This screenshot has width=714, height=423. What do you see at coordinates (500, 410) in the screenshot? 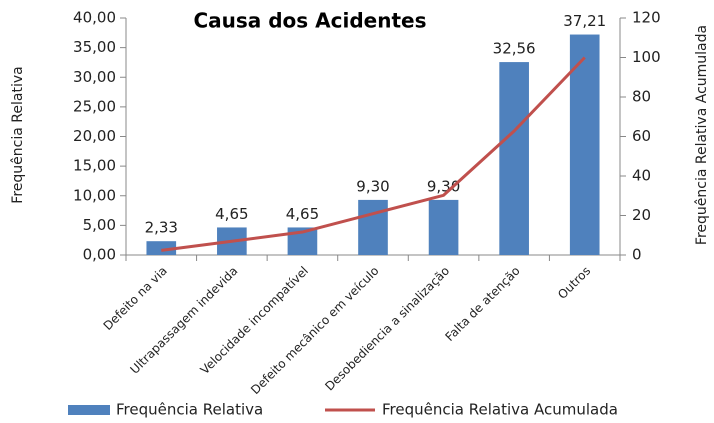
I see `legend-label: Frequência Relativa Acumulada` at bounding box center [500, 410].